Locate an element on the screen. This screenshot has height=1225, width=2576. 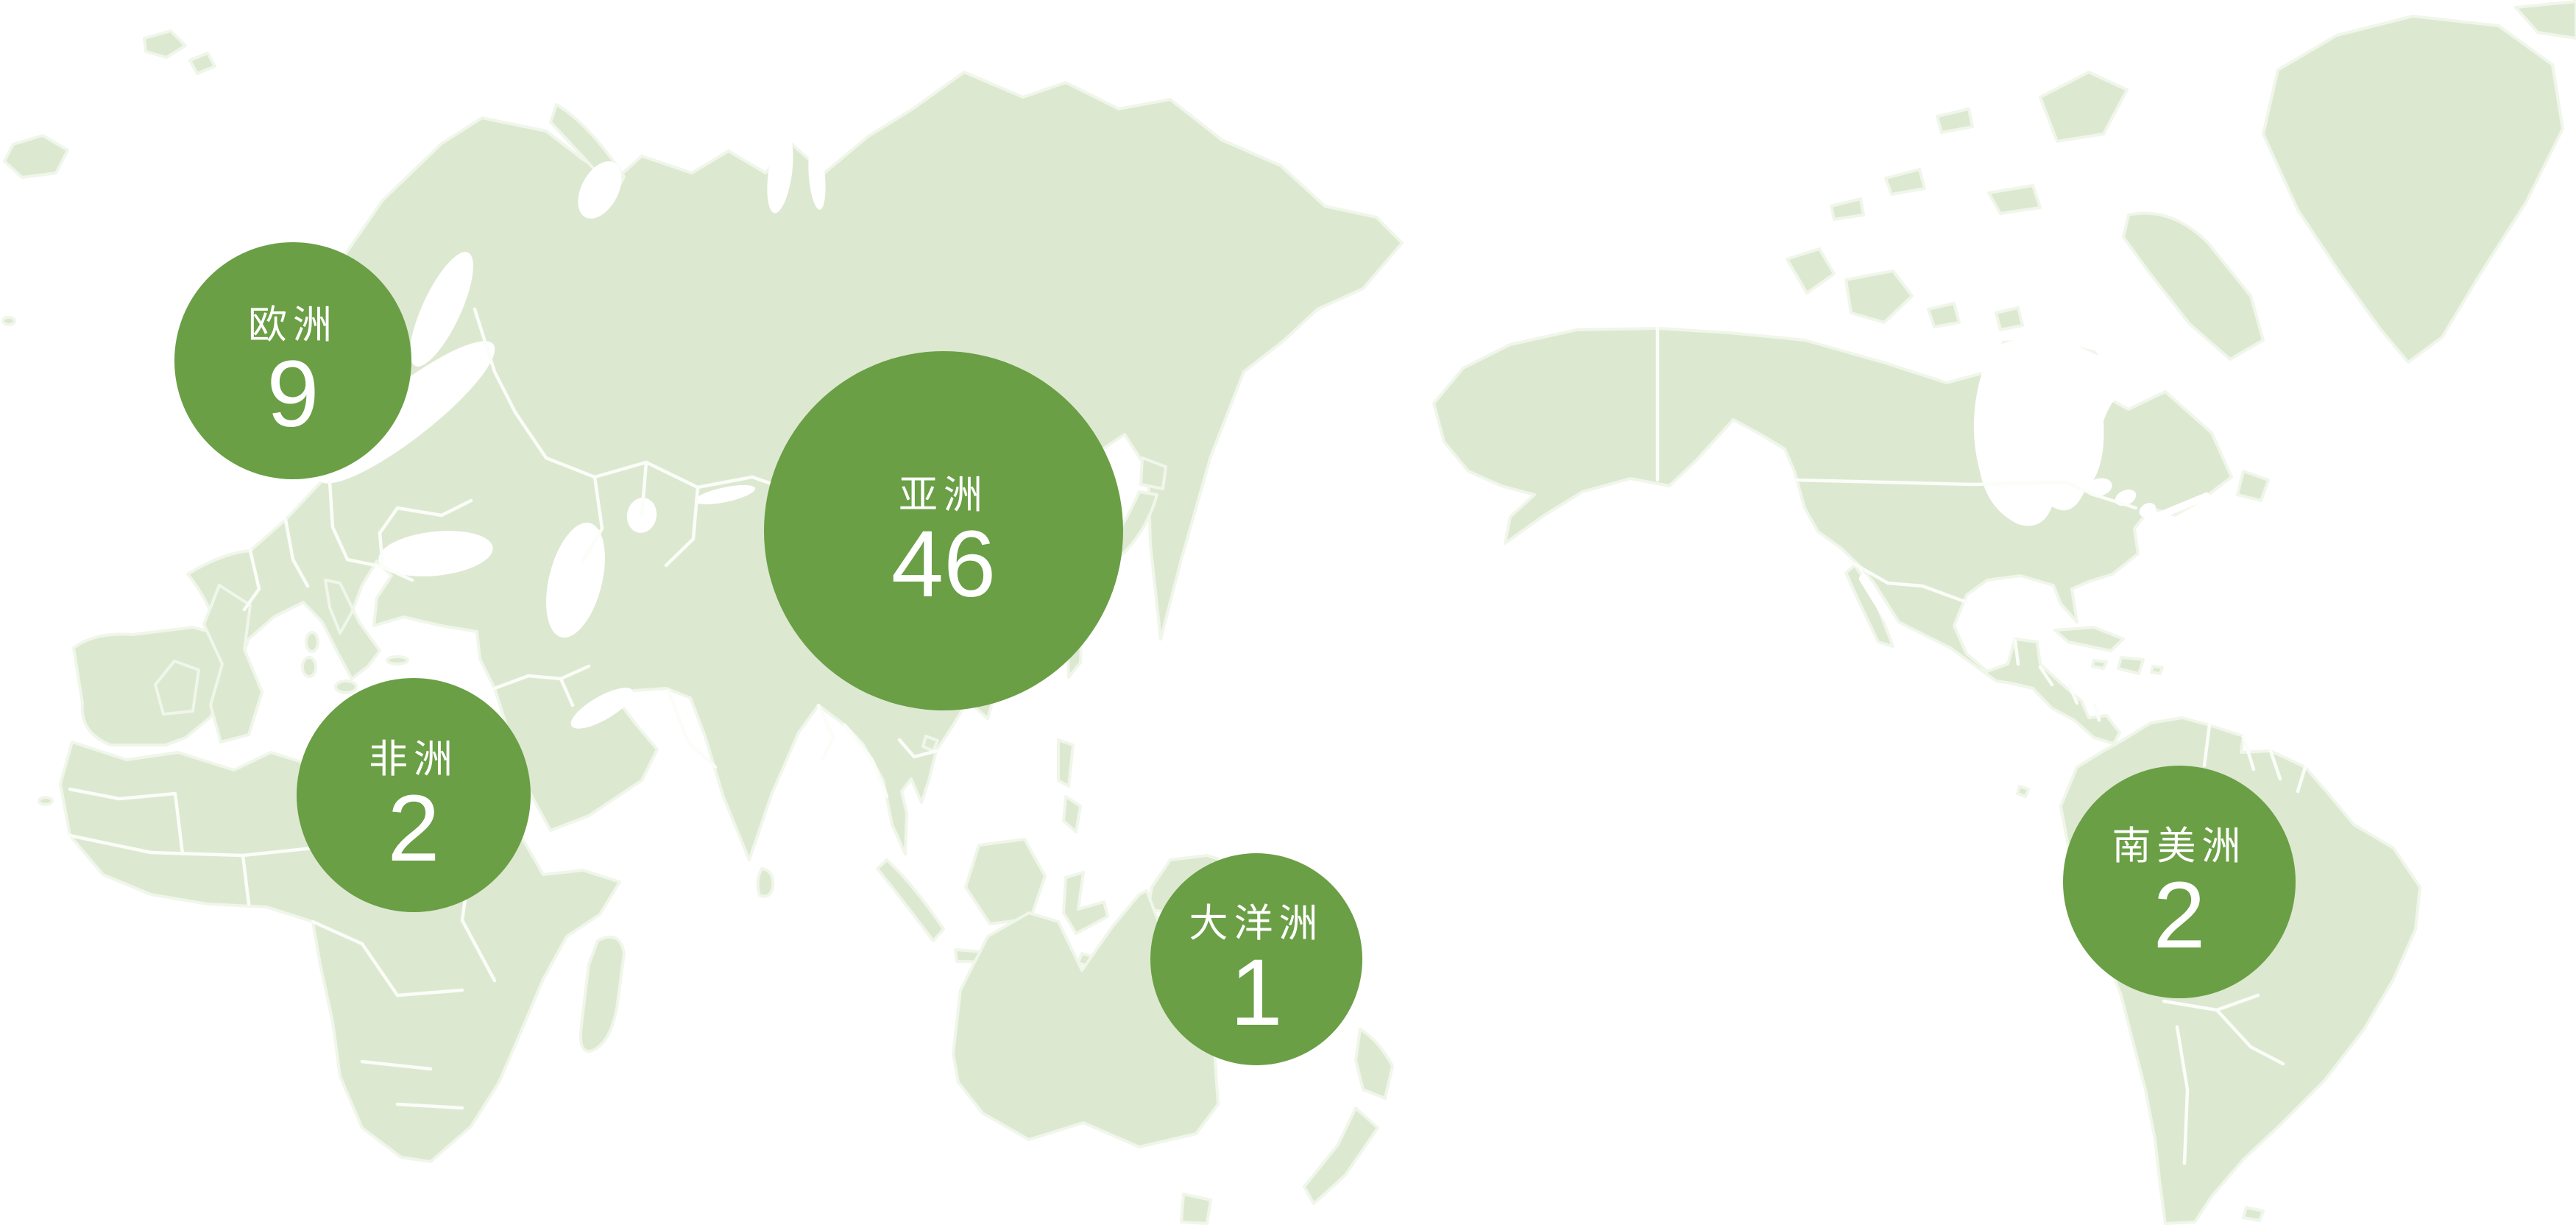
hainan-island is located at coordinates (930, 743).